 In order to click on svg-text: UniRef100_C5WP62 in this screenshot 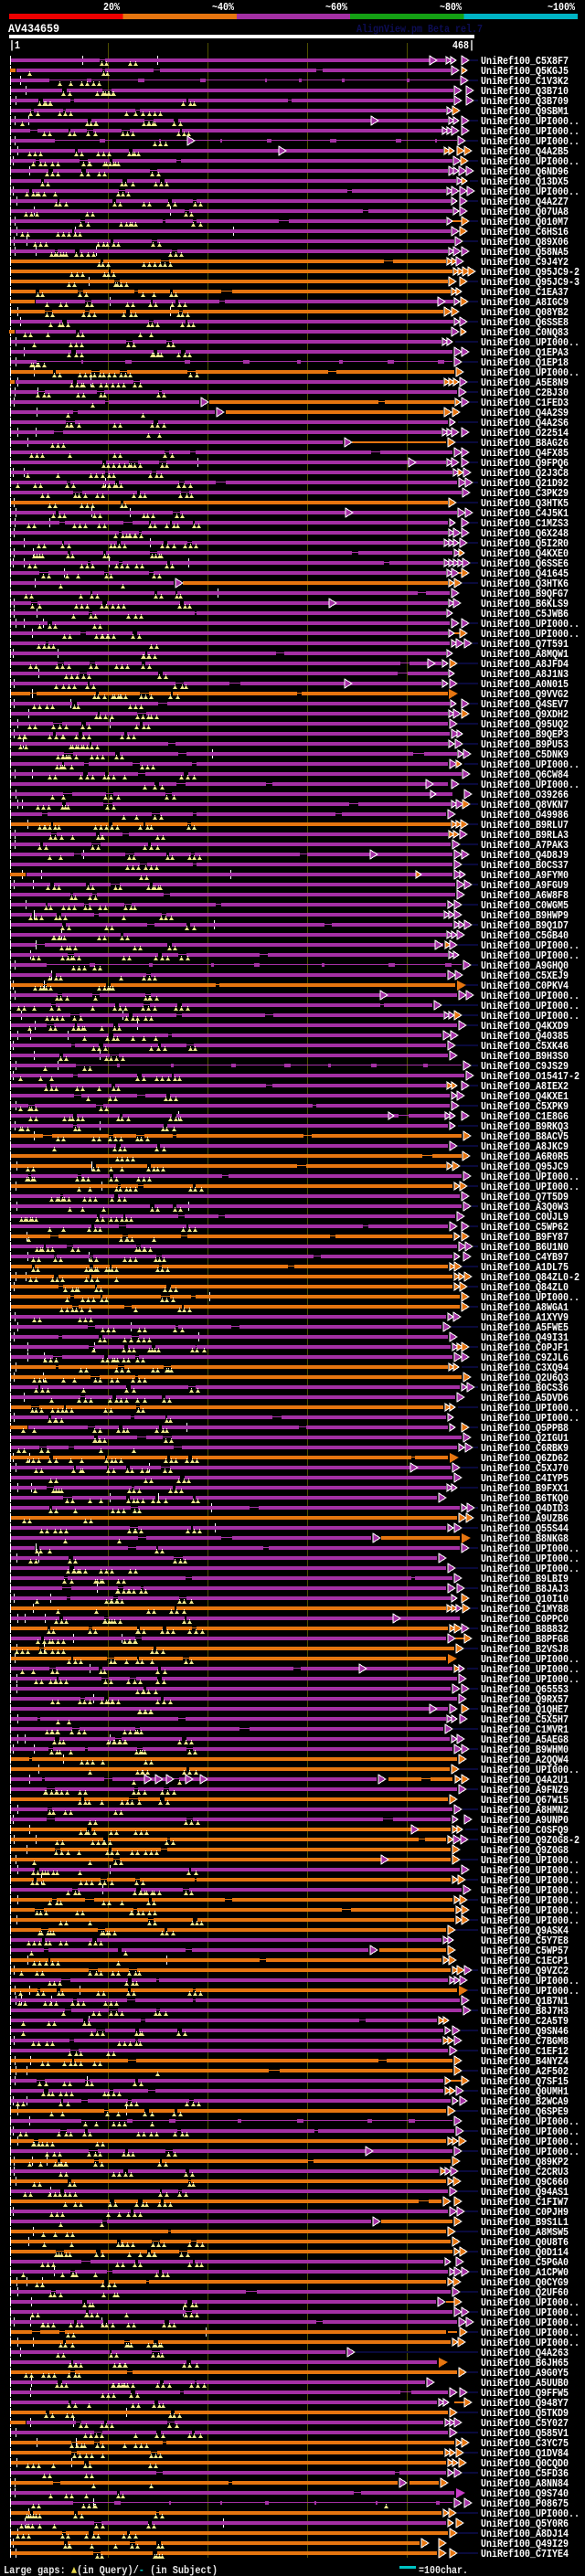, I will do `click(525, 1227)`.